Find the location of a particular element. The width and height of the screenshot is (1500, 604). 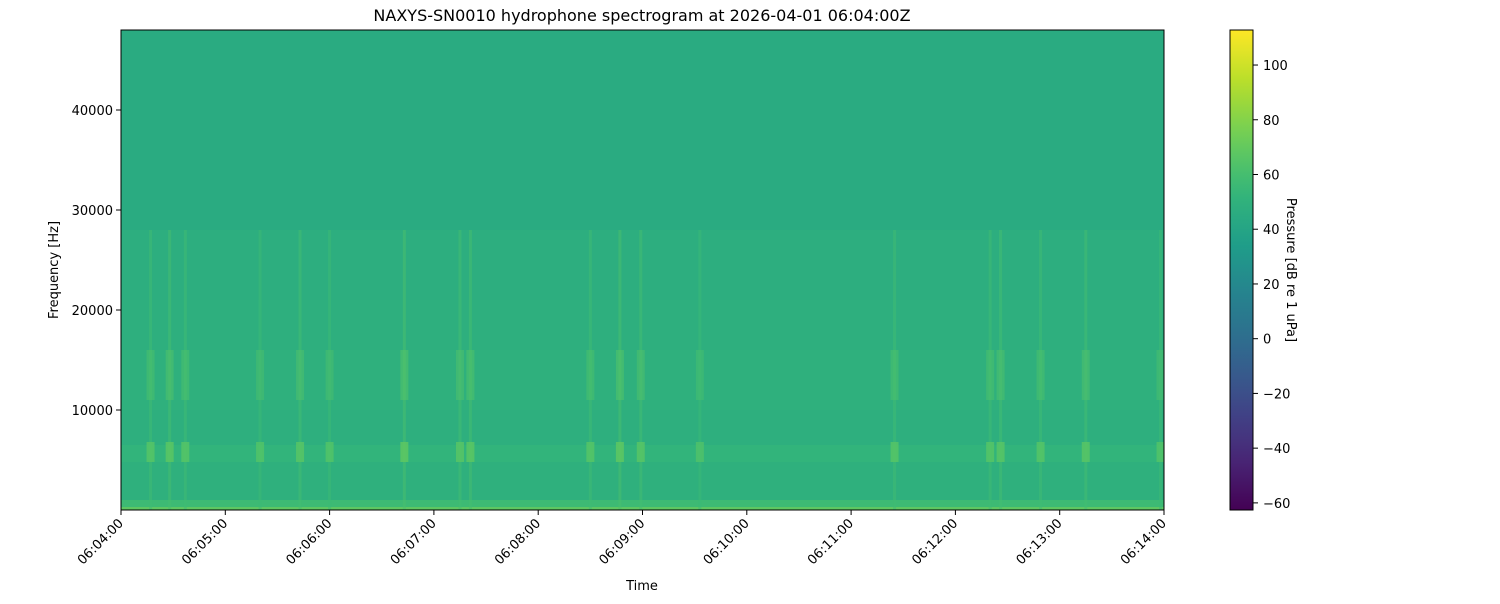

y-axis-label: Frequency [Hz] is located at coordinates (54, 270).